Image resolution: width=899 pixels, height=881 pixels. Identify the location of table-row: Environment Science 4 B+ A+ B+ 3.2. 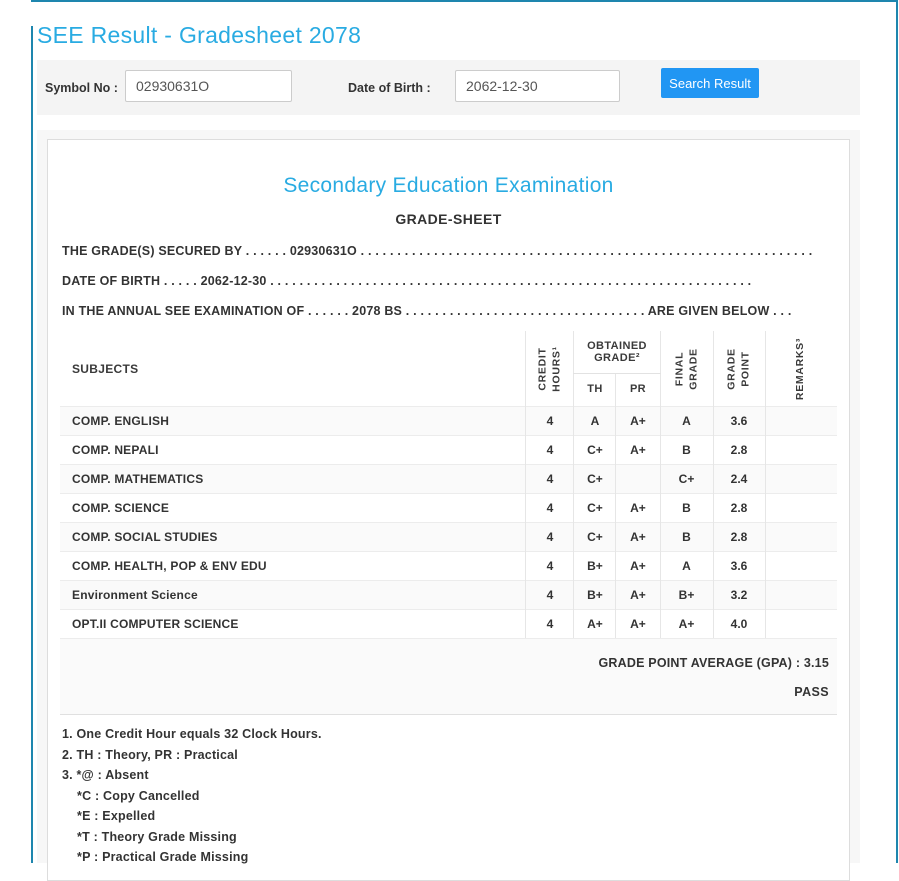
(448, 595).